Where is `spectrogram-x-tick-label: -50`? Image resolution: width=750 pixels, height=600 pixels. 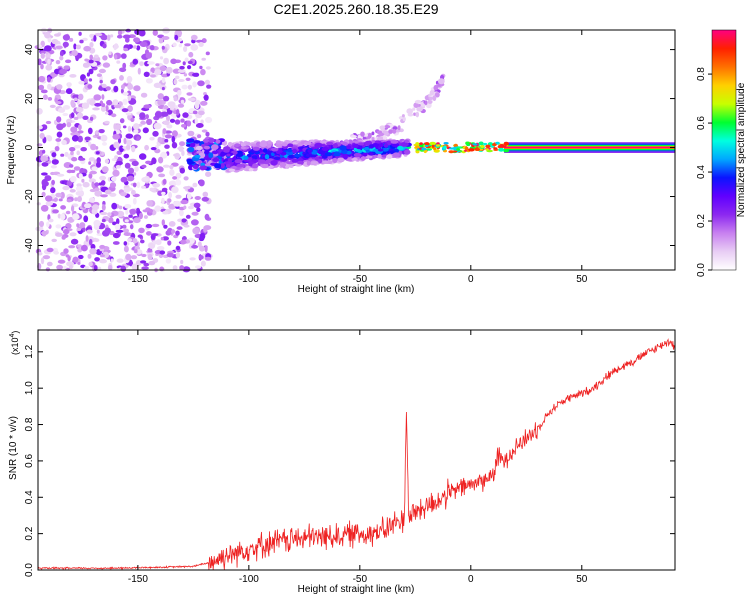 spectrogram-x-tick-label: -50 is located at coordinates (360, 279).